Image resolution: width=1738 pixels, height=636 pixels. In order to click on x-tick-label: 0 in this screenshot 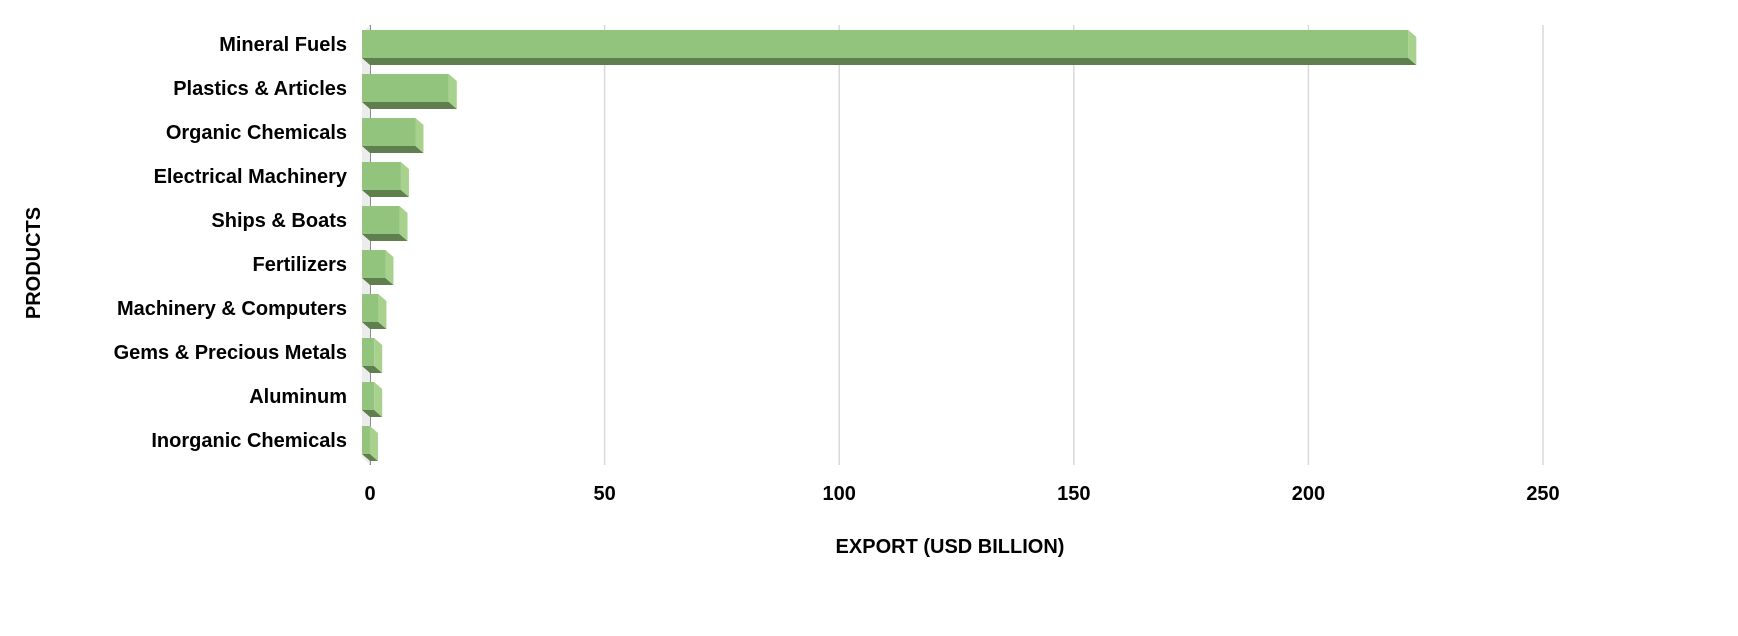, I will do `click(369, 494)`.